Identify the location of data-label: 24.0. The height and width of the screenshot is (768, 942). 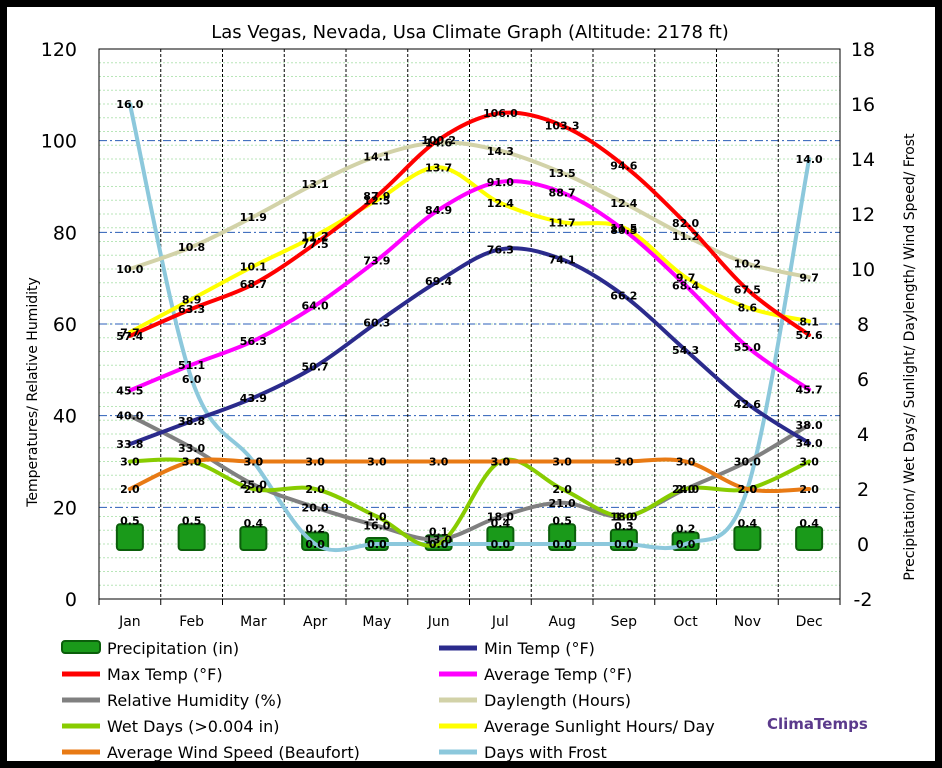
(685, 489).